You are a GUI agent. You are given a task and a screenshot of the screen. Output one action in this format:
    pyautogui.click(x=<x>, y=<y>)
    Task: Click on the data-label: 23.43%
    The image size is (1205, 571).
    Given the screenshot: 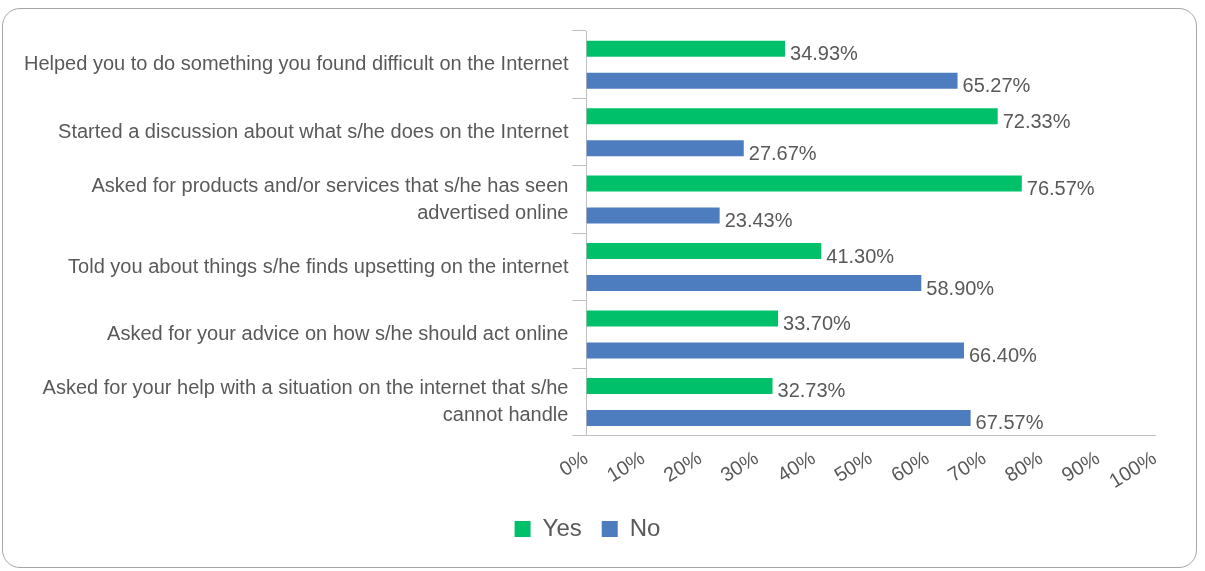 What is the action you would take?
    pyautogui.click(x=758, y=220)
    